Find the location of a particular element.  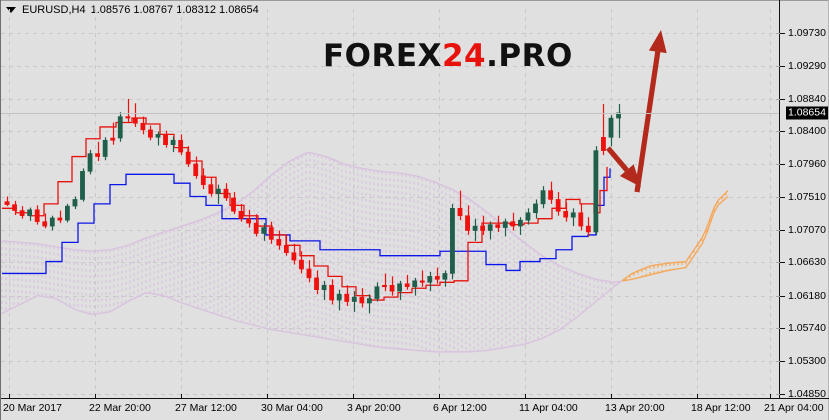

price-axis-label: 1.07510 is located at coordinates (807, 197).